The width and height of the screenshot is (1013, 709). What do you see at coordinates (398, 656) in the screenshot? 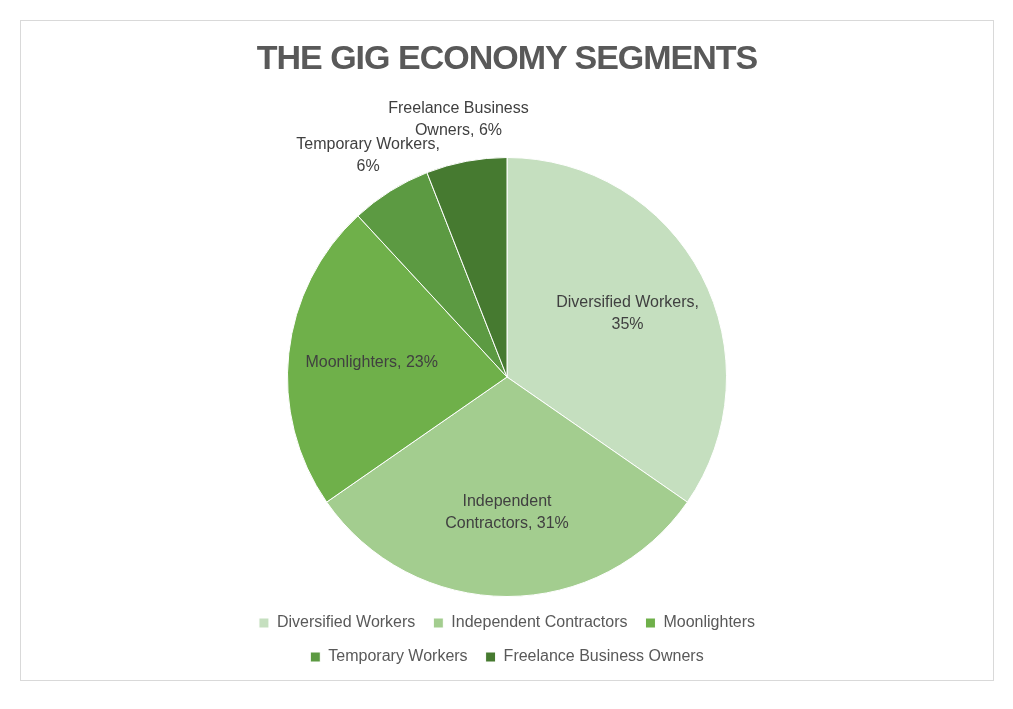
I see `legend-label: Temporary Workers` at bounding box center [398, 656].